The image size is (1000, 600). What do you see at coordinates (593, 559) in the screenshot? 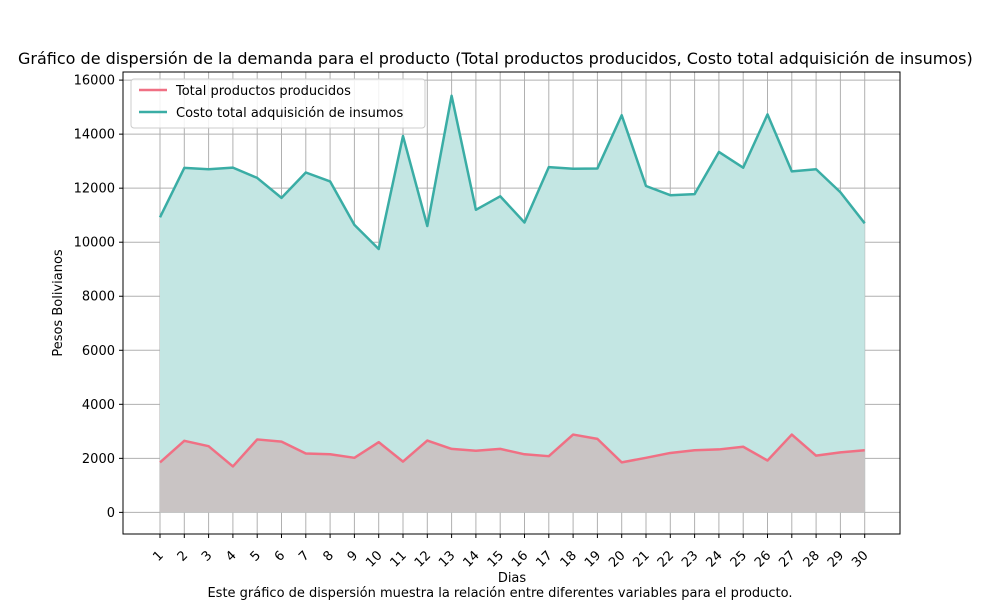
I see `x-tick-label: 19` at bounding box center [593, 559].